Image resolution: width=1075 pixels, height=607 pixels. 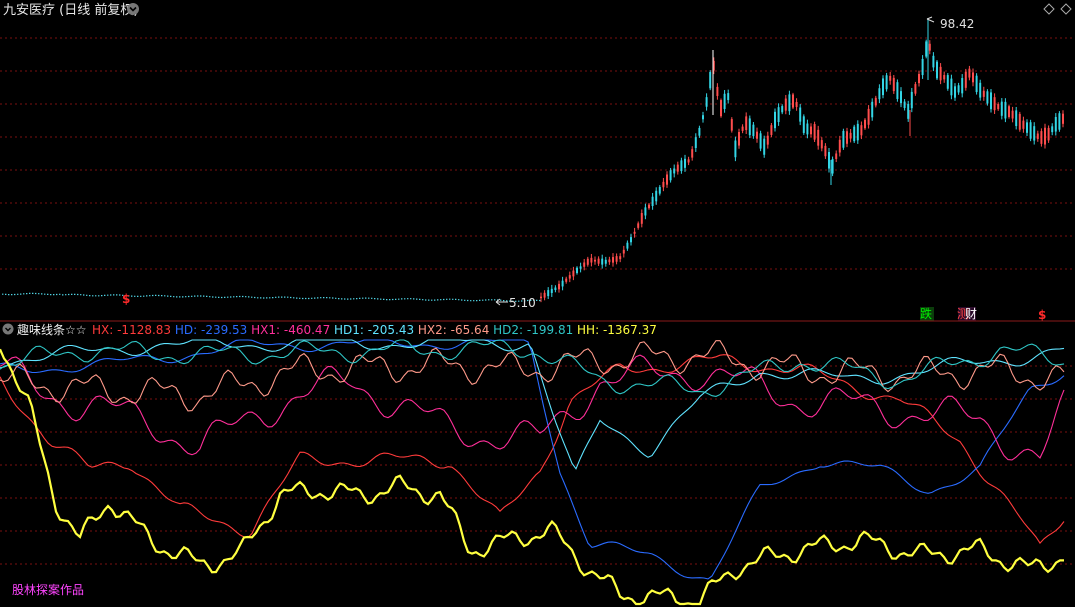 I want to click on indicator-value-hh: HH: -1367.37, so click(x=615, y=330).